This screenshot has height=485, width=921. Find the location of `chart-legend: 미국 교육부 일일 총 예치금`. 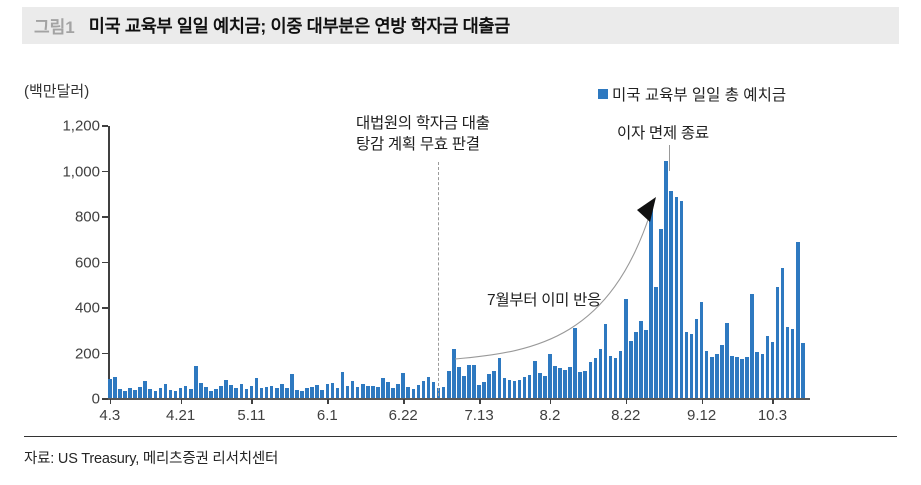

chart-legend: 미국 교육부 일일 총 예치금 is located at coordinates (692, 94).